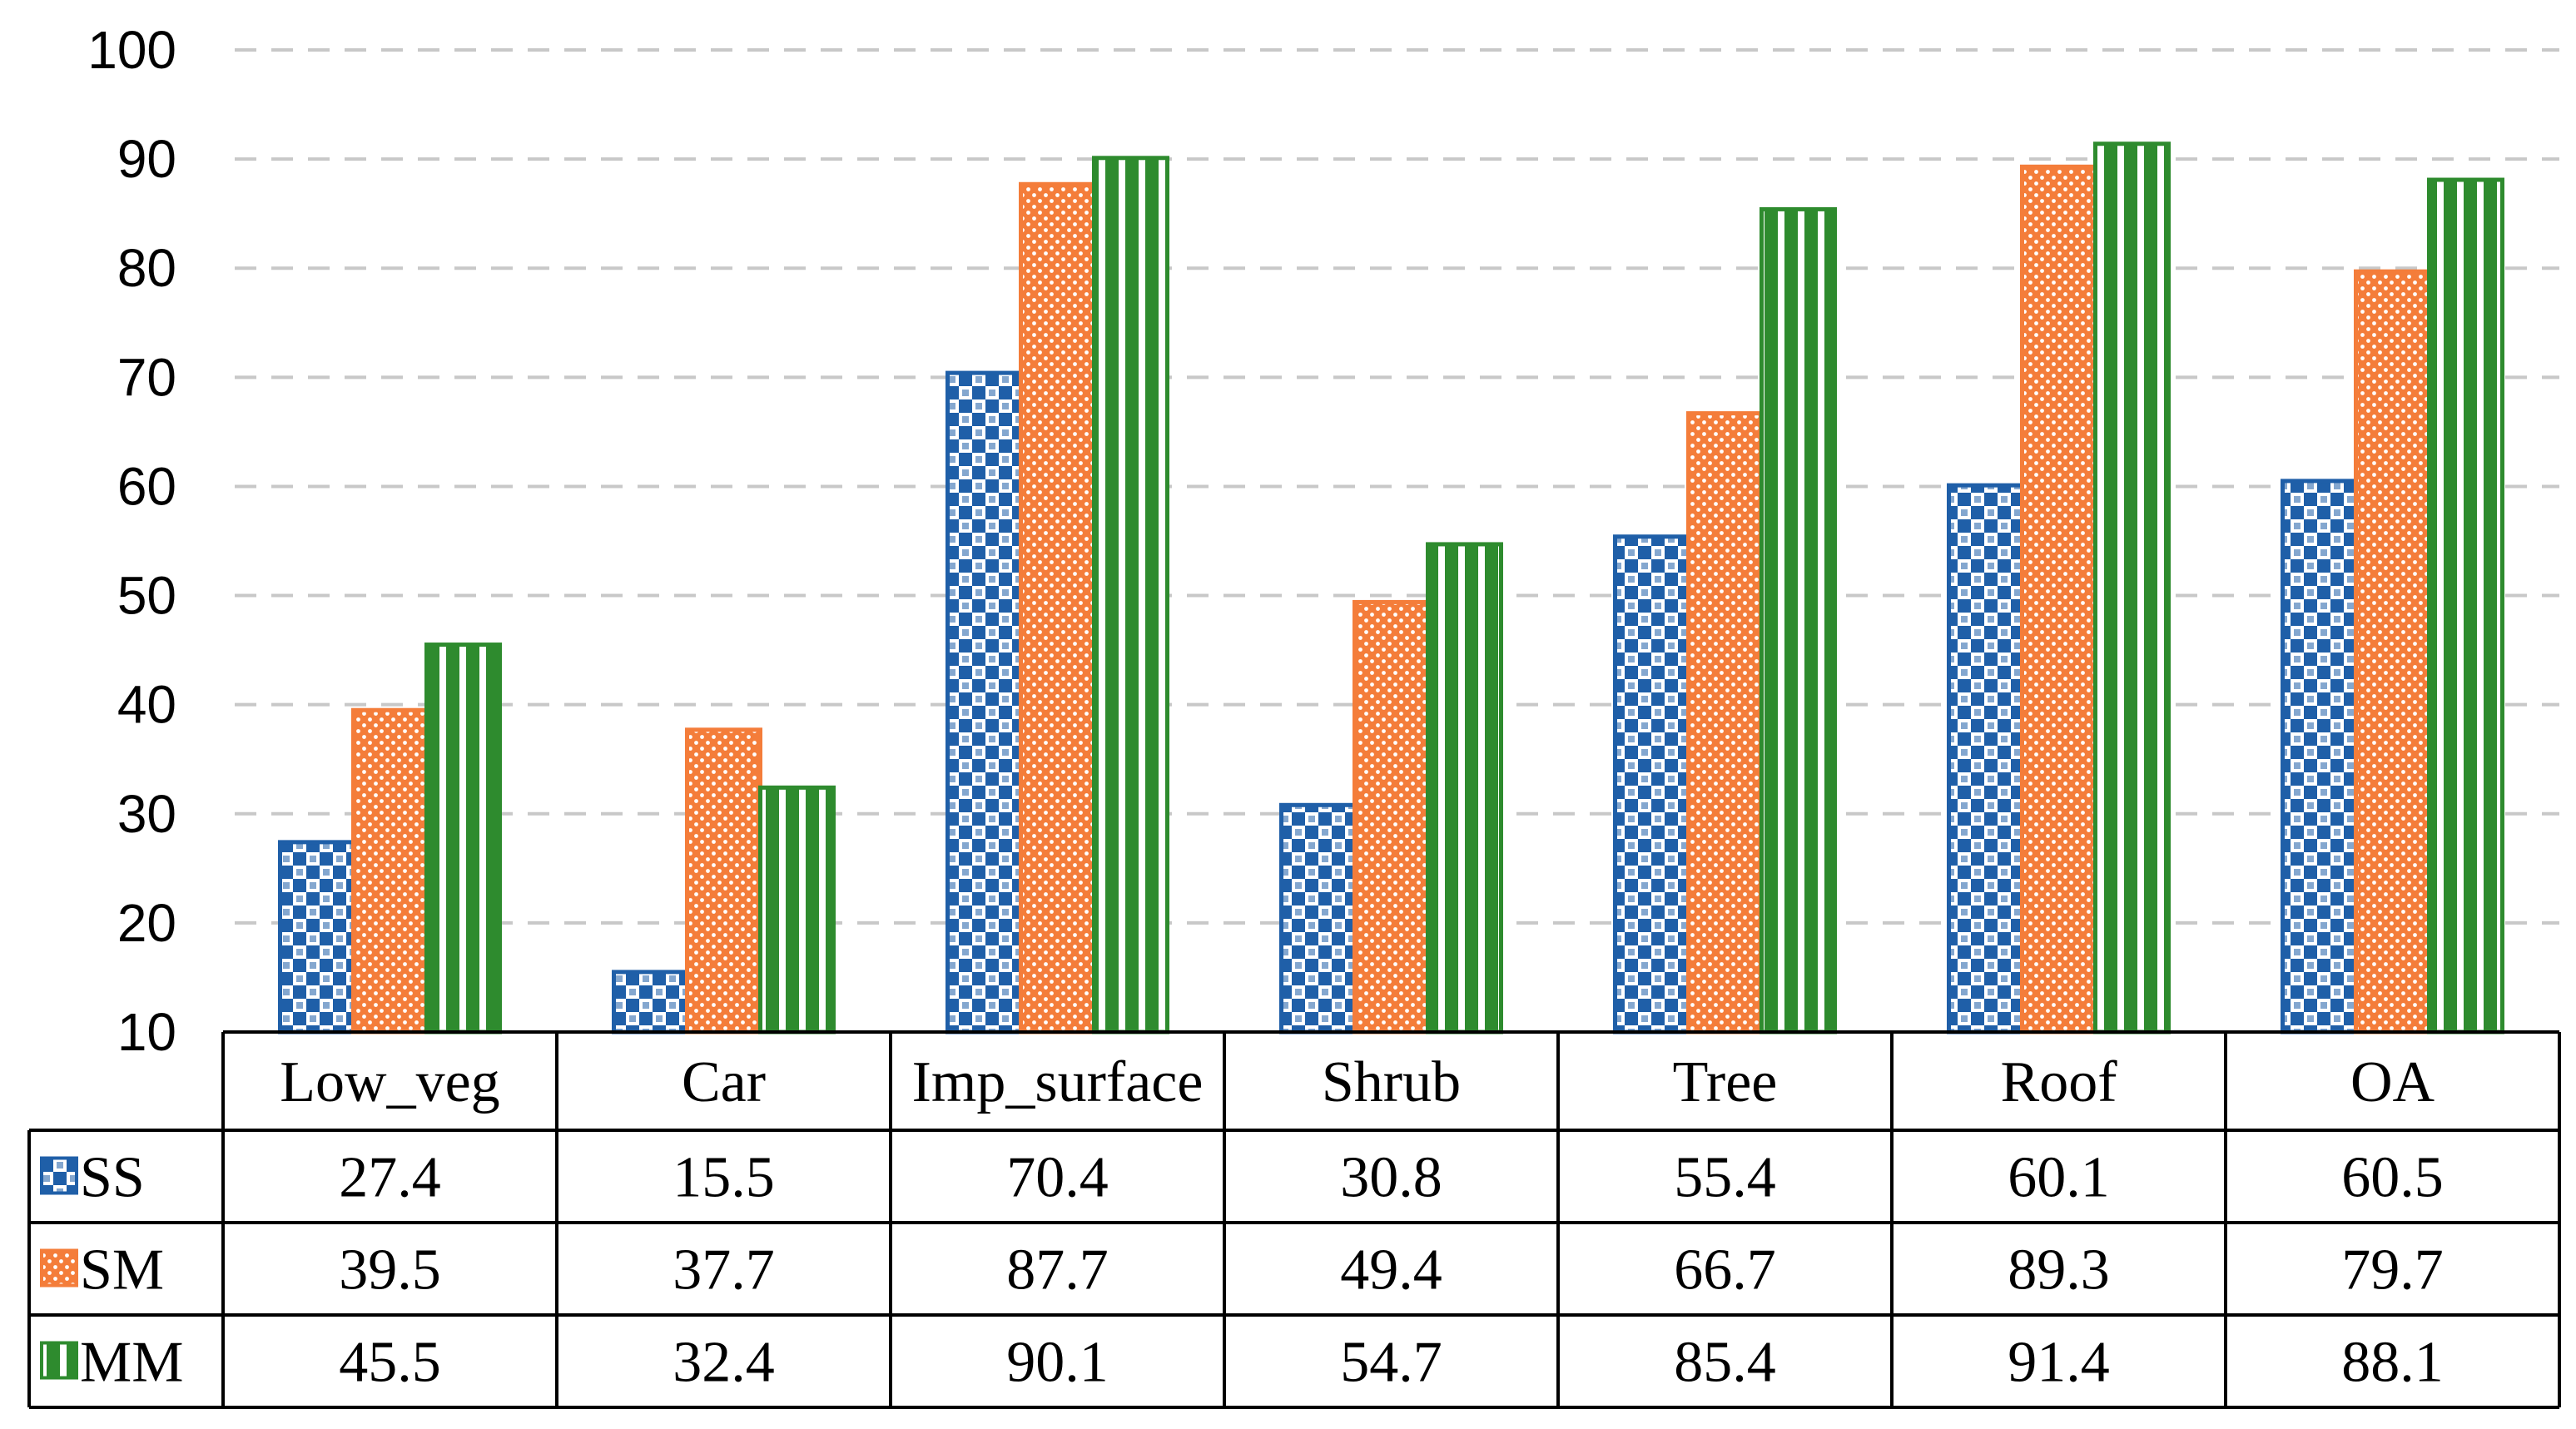 Image resolution: width=2576 pixels, height=1429 pixels. Describe the element at coordinates (723, 881) in the screenshot. I see `bar-sm-car` at that location.